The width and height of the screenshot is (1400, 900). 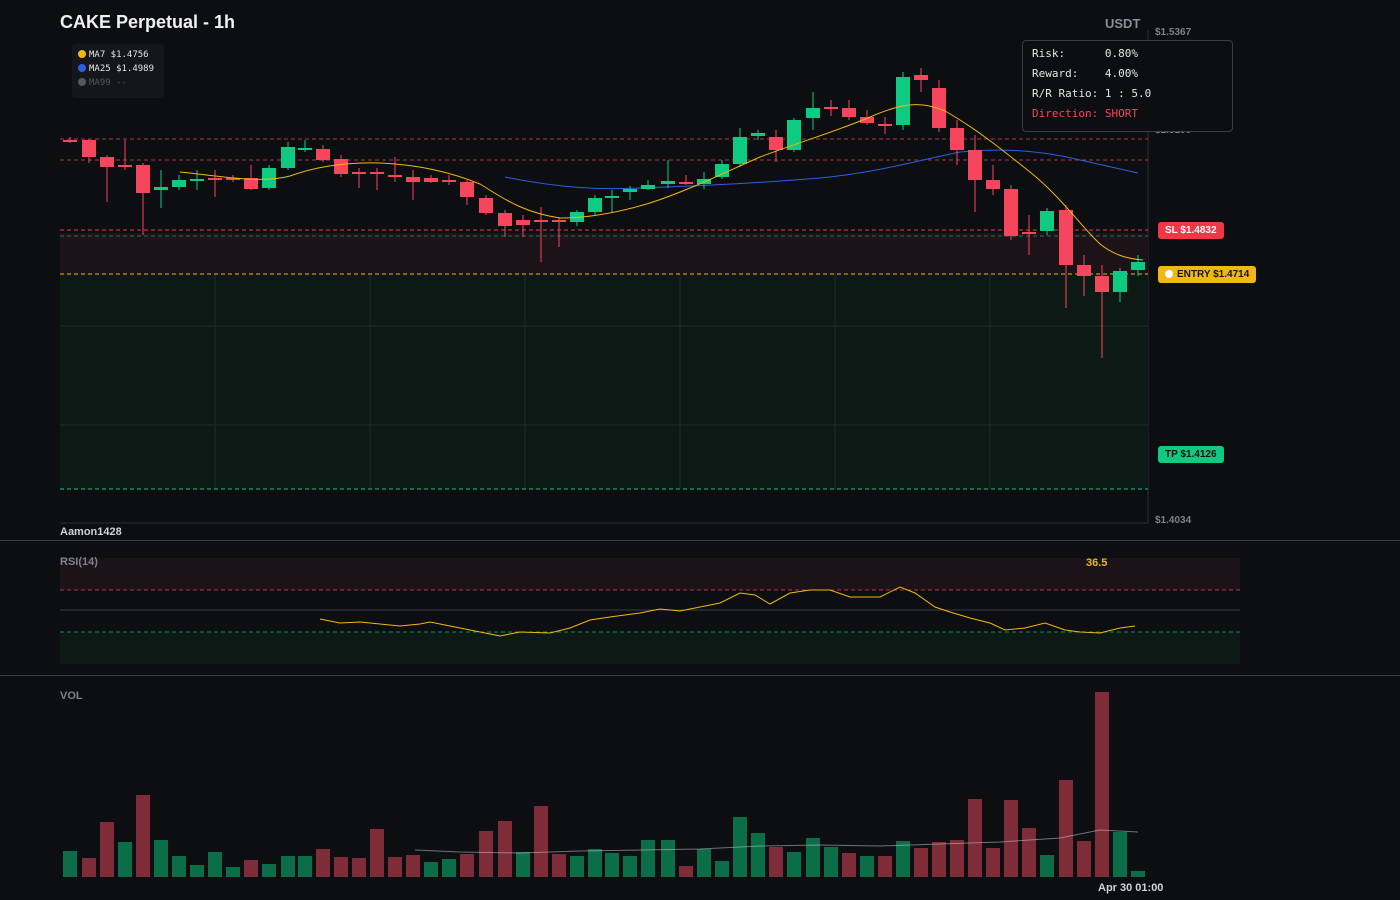 What do you see at coordinates (71, 696) in the screenshot?
I see `volume-label: VOL` at bounding box center [71, 696].